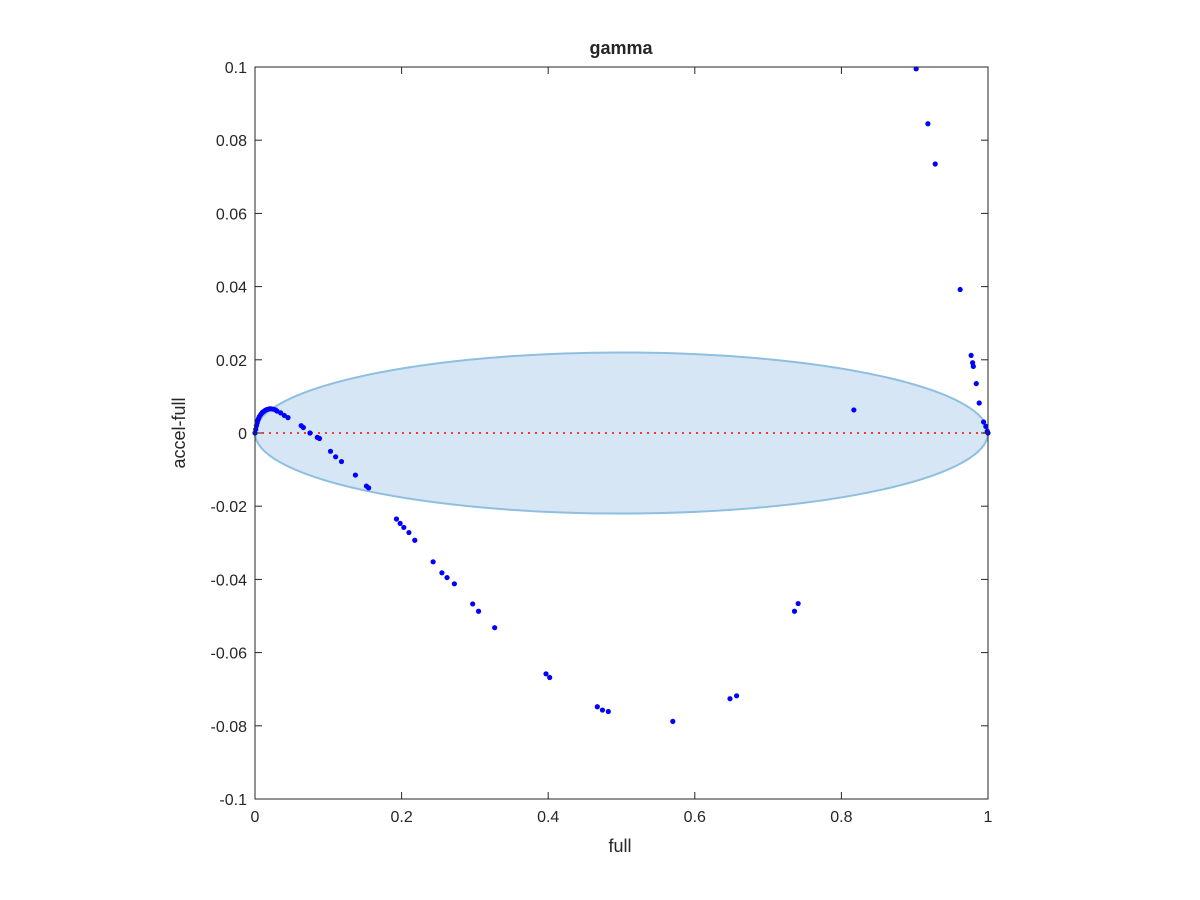 The height and width of the screenshot is (900, 1200). What do you see at coordinates (695, 817) in the screenshot?
I see `x-tick-label: 0.6` at bounding box center [695, 817].